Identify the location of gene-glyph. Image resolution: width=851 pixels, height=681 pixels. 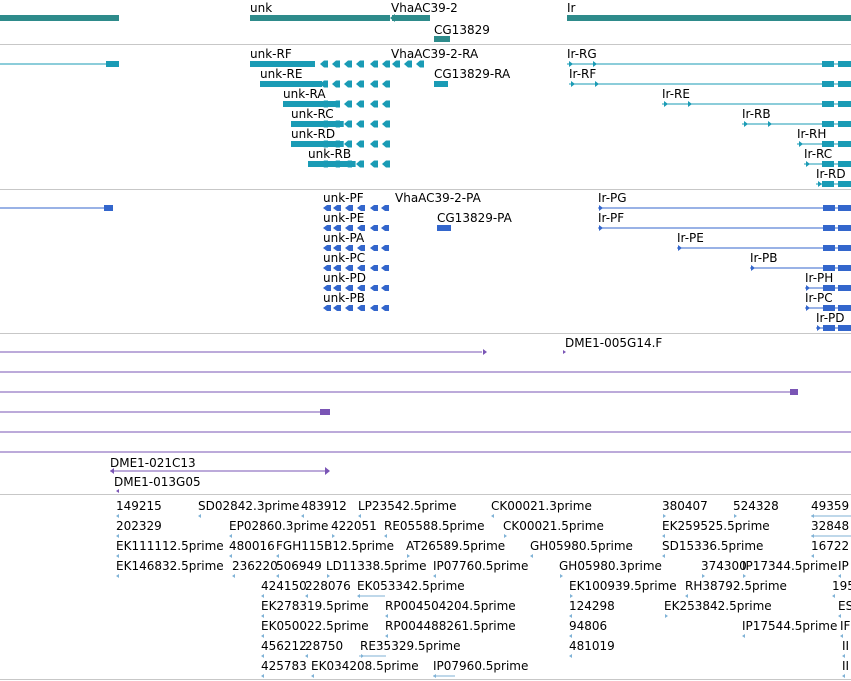
(442, 39).